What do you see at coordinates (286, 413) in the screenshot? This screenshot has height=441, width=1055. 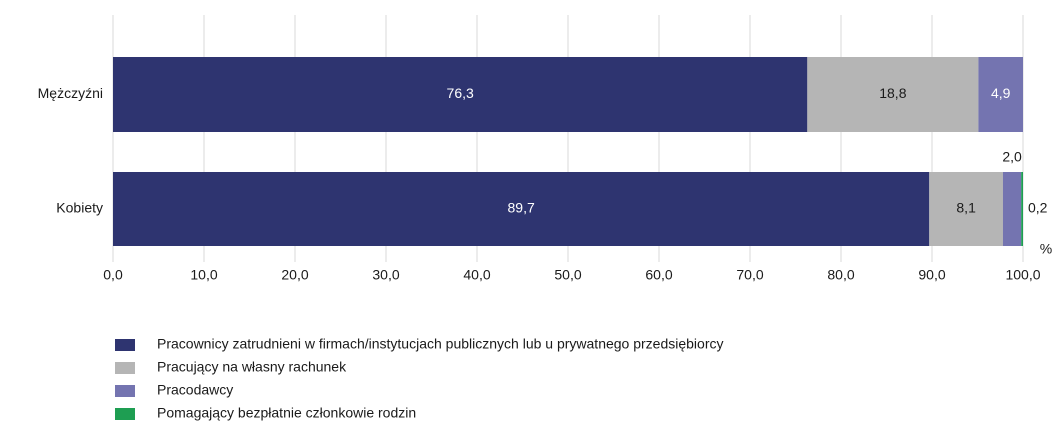 I see `legend-label: Pomagający bezpłatnie członkowie rodzin` at bounding box center [286, 413].